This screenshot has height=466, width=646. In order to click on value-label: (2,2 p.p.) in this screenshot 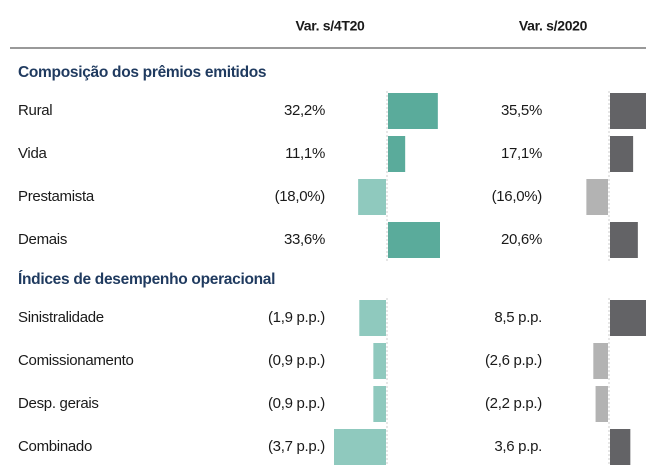, I will do `click(513, 403)`.